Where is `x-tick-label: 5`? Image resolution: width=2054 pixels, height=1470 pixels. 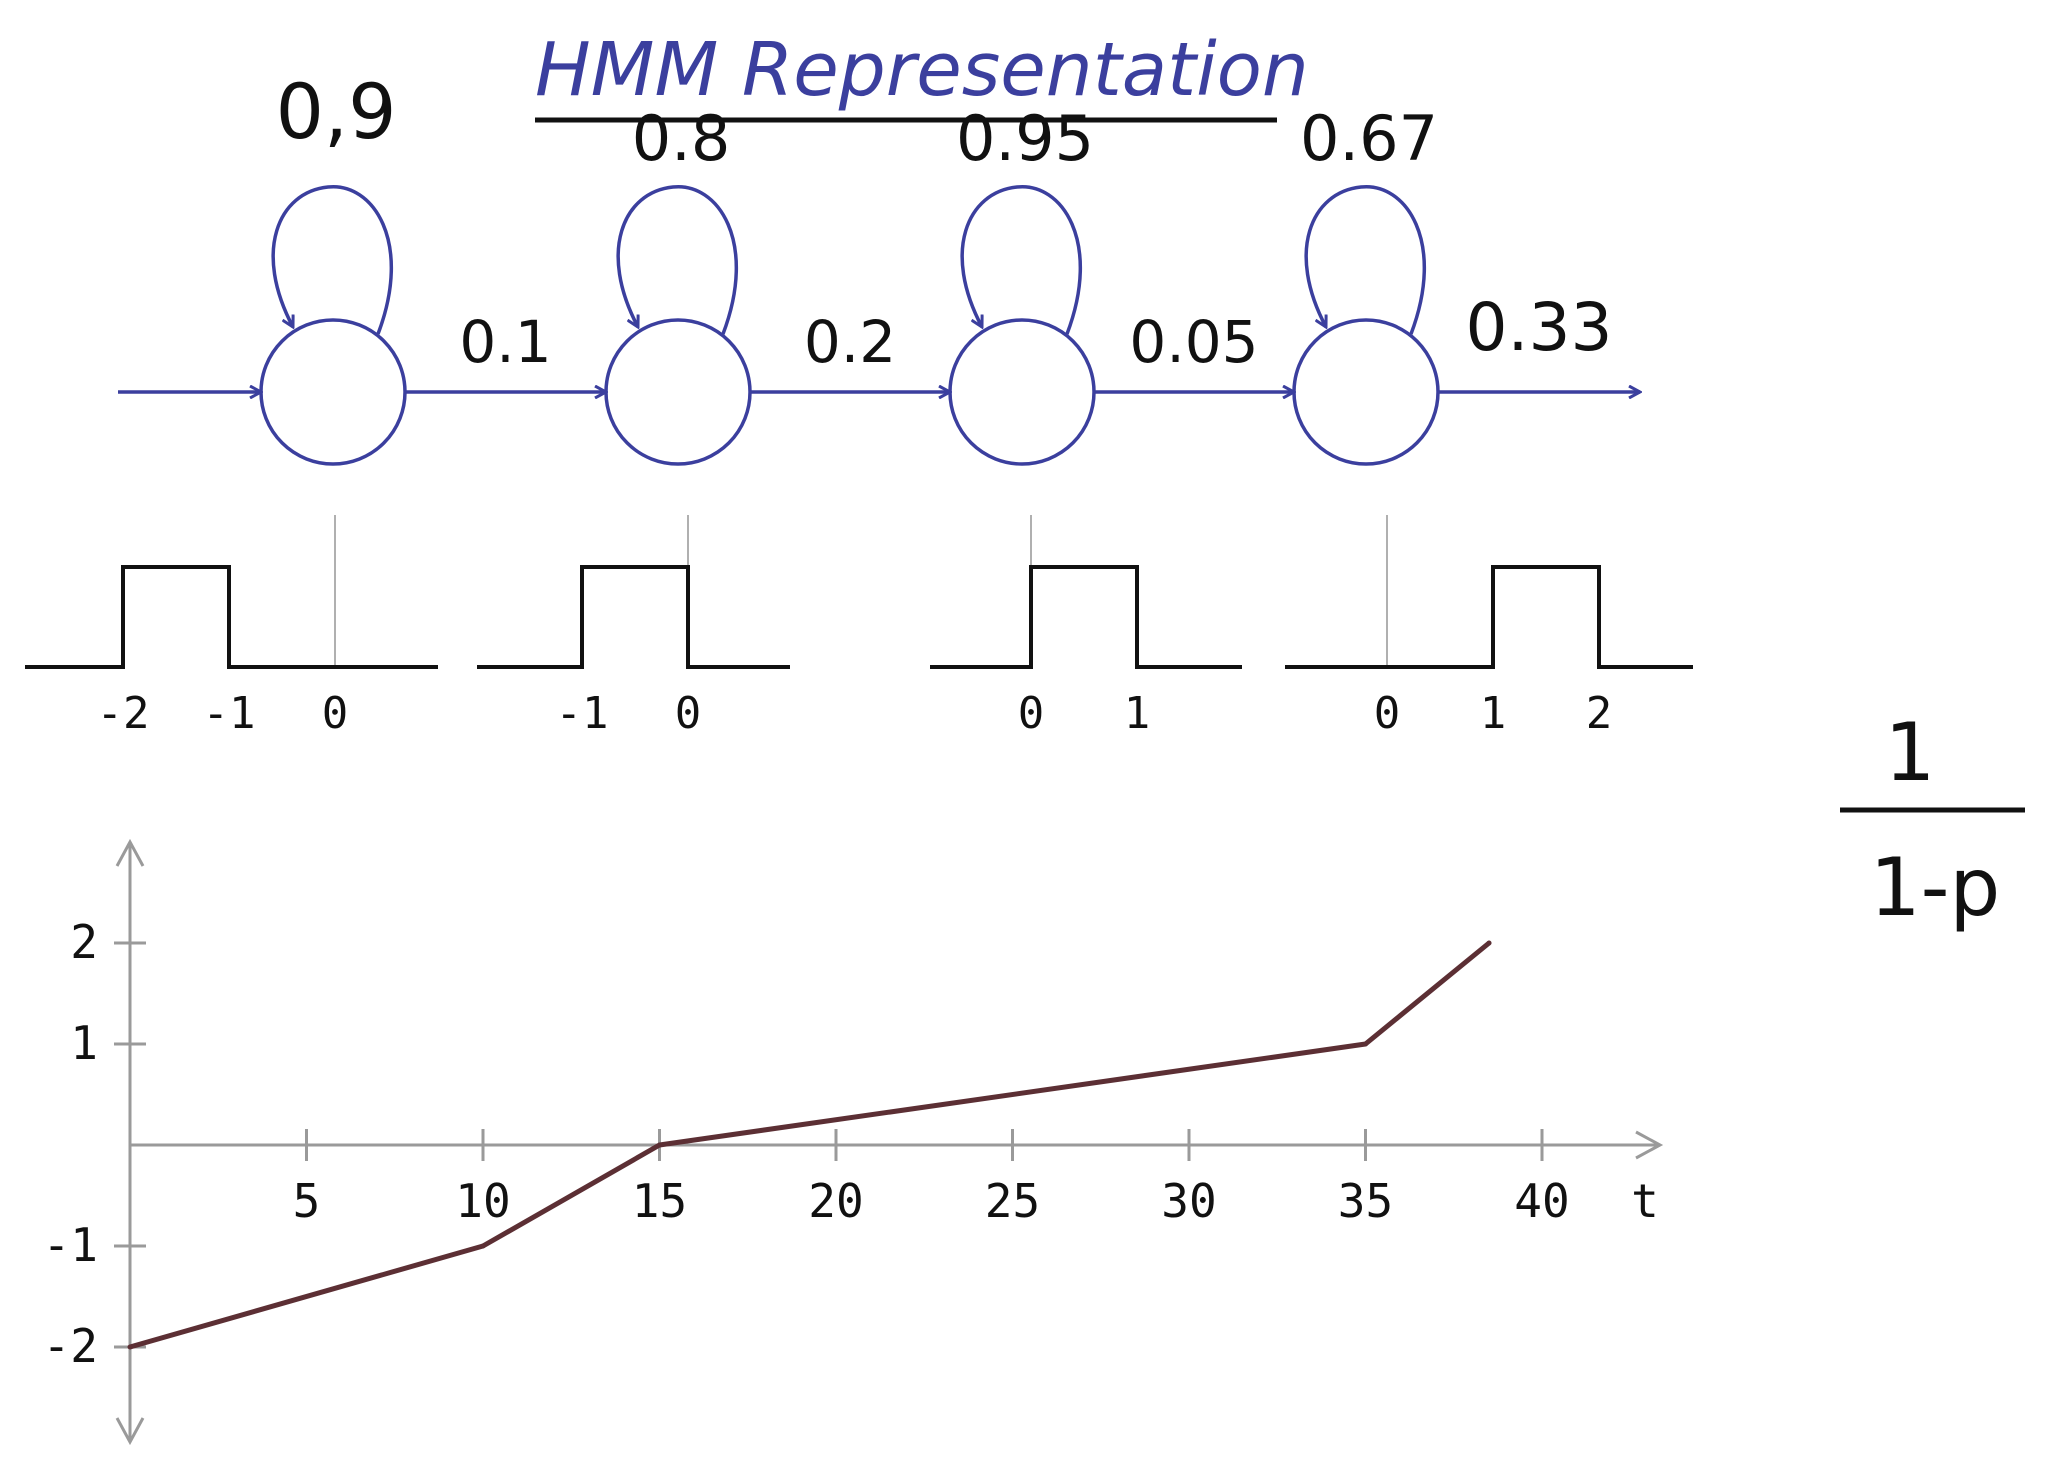
x-tick-label: 5 is located at coordinates (307, 1201).